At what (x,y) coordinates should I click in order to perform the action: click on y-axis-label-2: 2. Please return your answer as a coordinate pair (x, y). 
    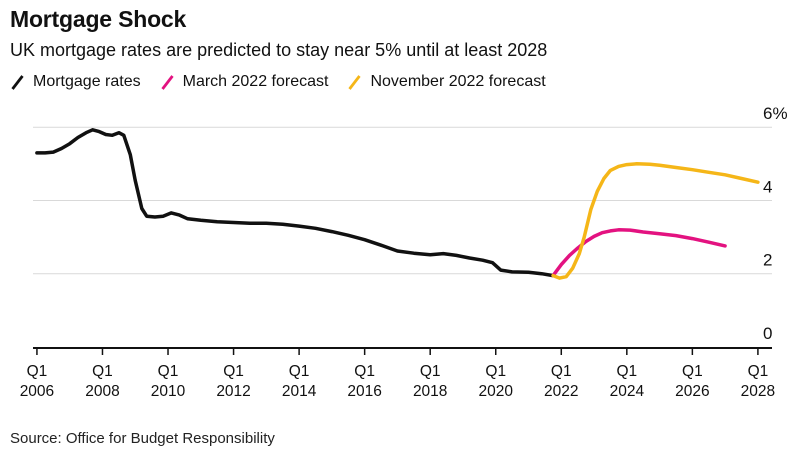
    Looking at the image, I should click on (767, 260).